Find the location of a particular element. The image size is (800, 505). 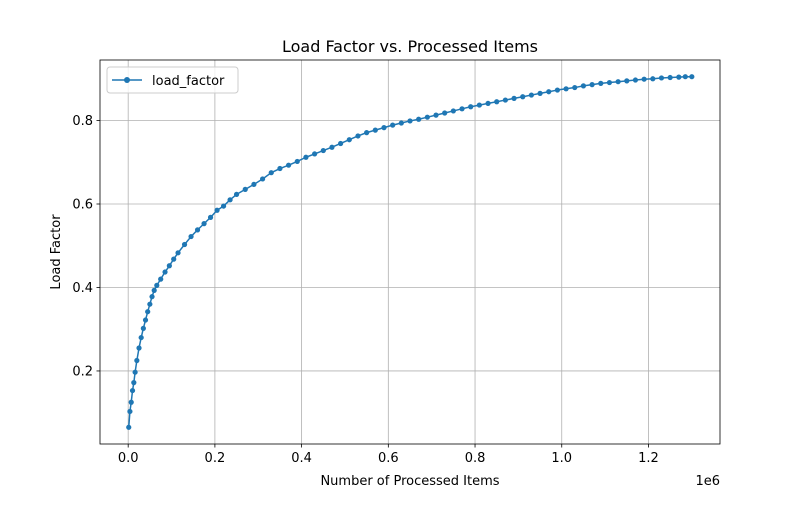

x-tick-label: 0.2 is located at coordinates (215, 458).